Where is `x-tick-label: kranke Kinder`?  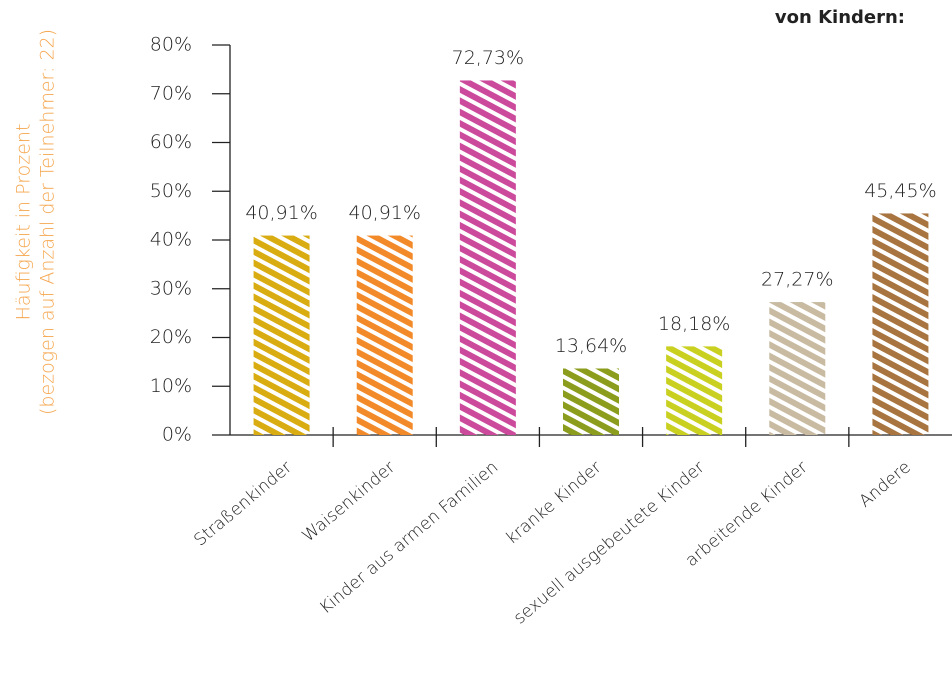
x-tick-label: kranke Kinder is located at coordinates (553, 502).